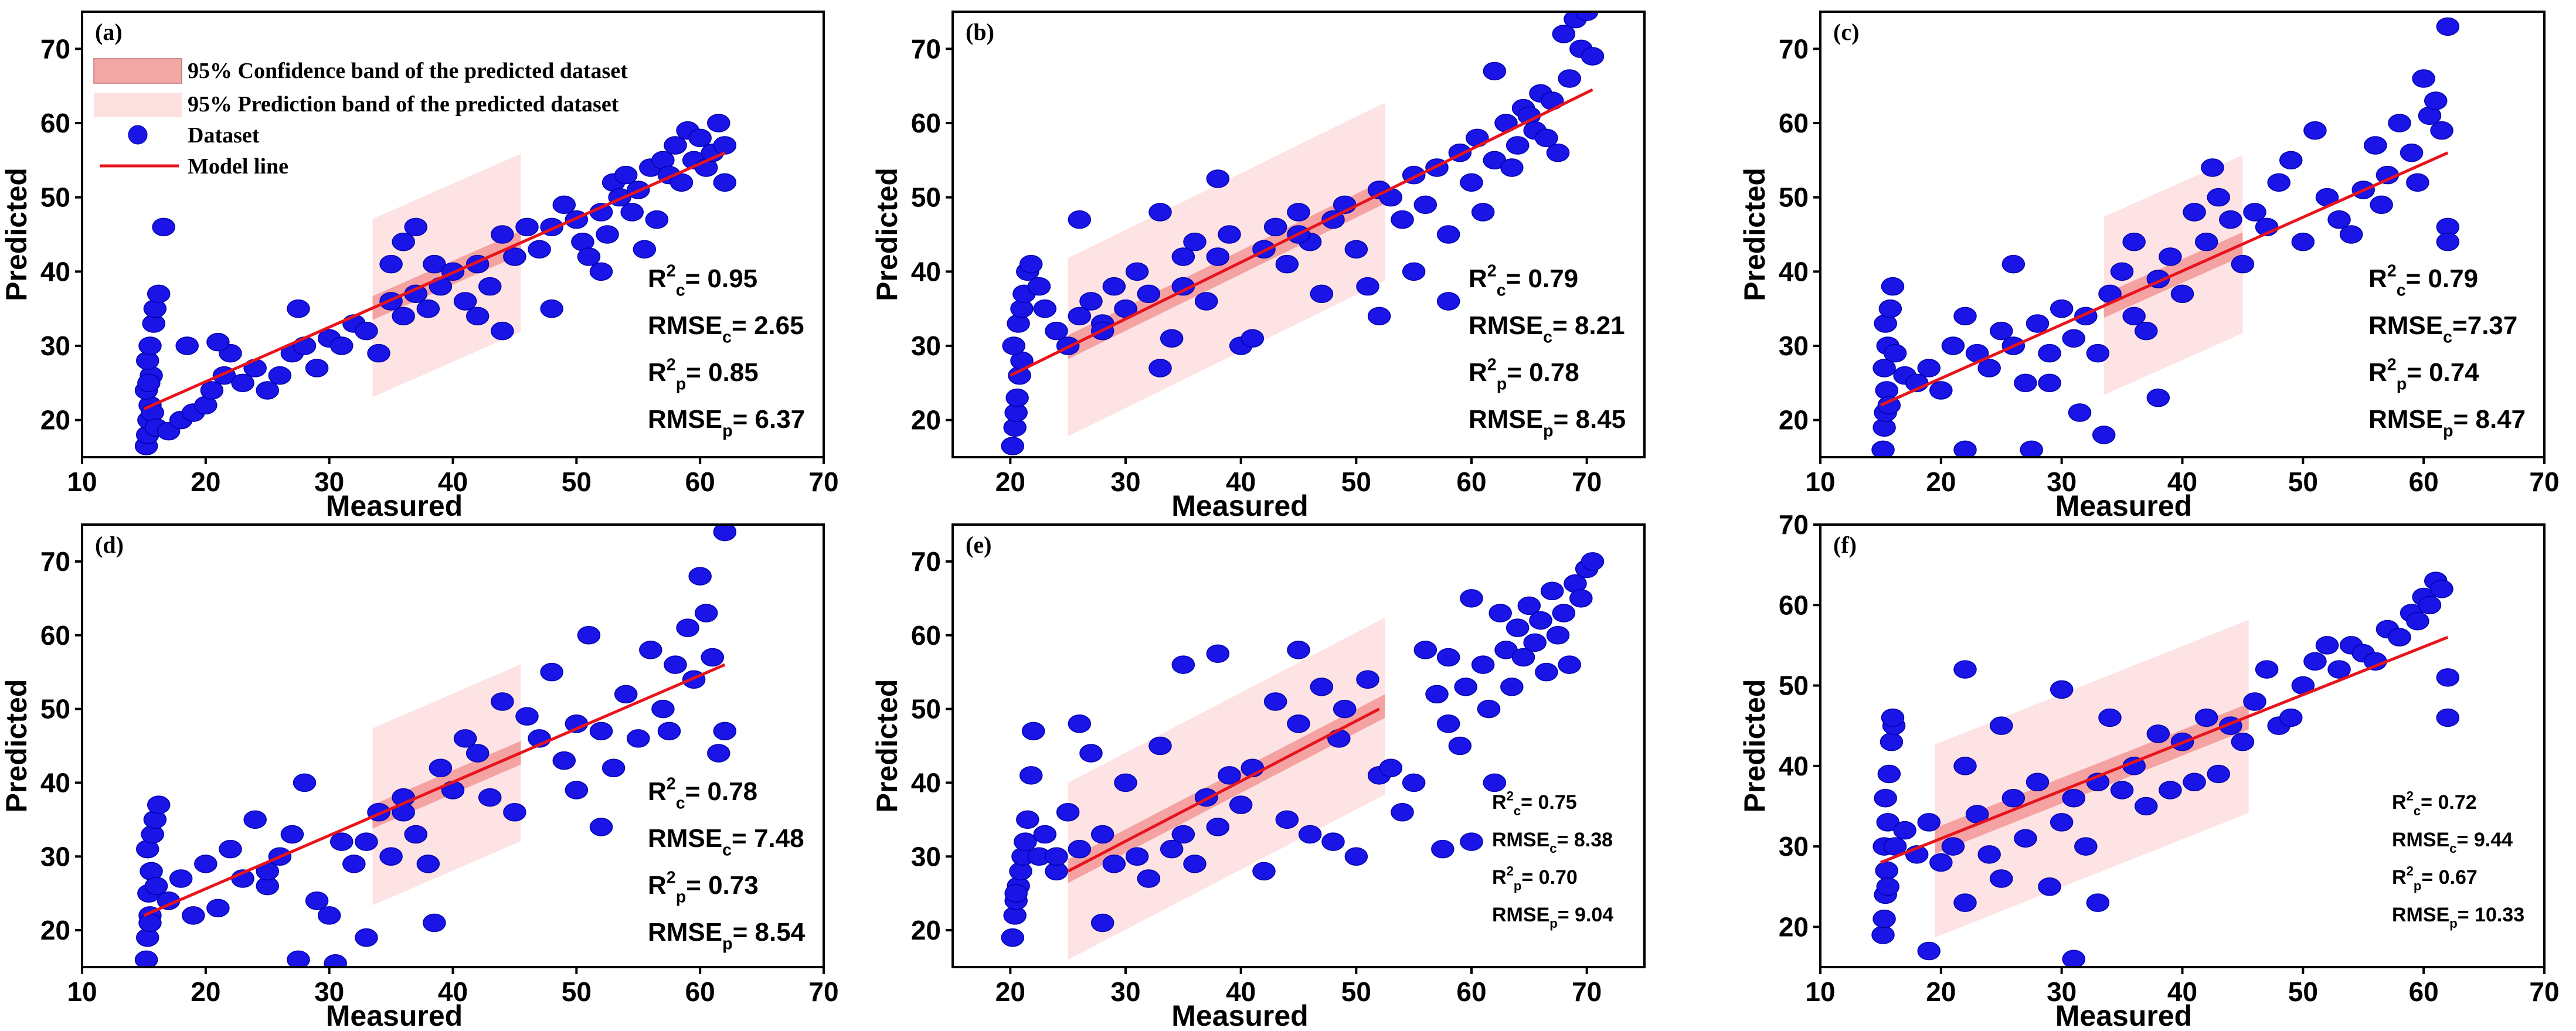  Describe the element at coordinates (55, 48) in the screenshot. I see `y-tick-label: 70` at that location.